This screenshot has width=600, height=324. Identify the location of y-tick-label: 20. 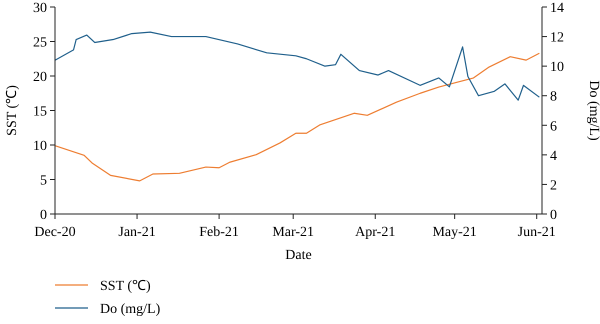
(40, 77).